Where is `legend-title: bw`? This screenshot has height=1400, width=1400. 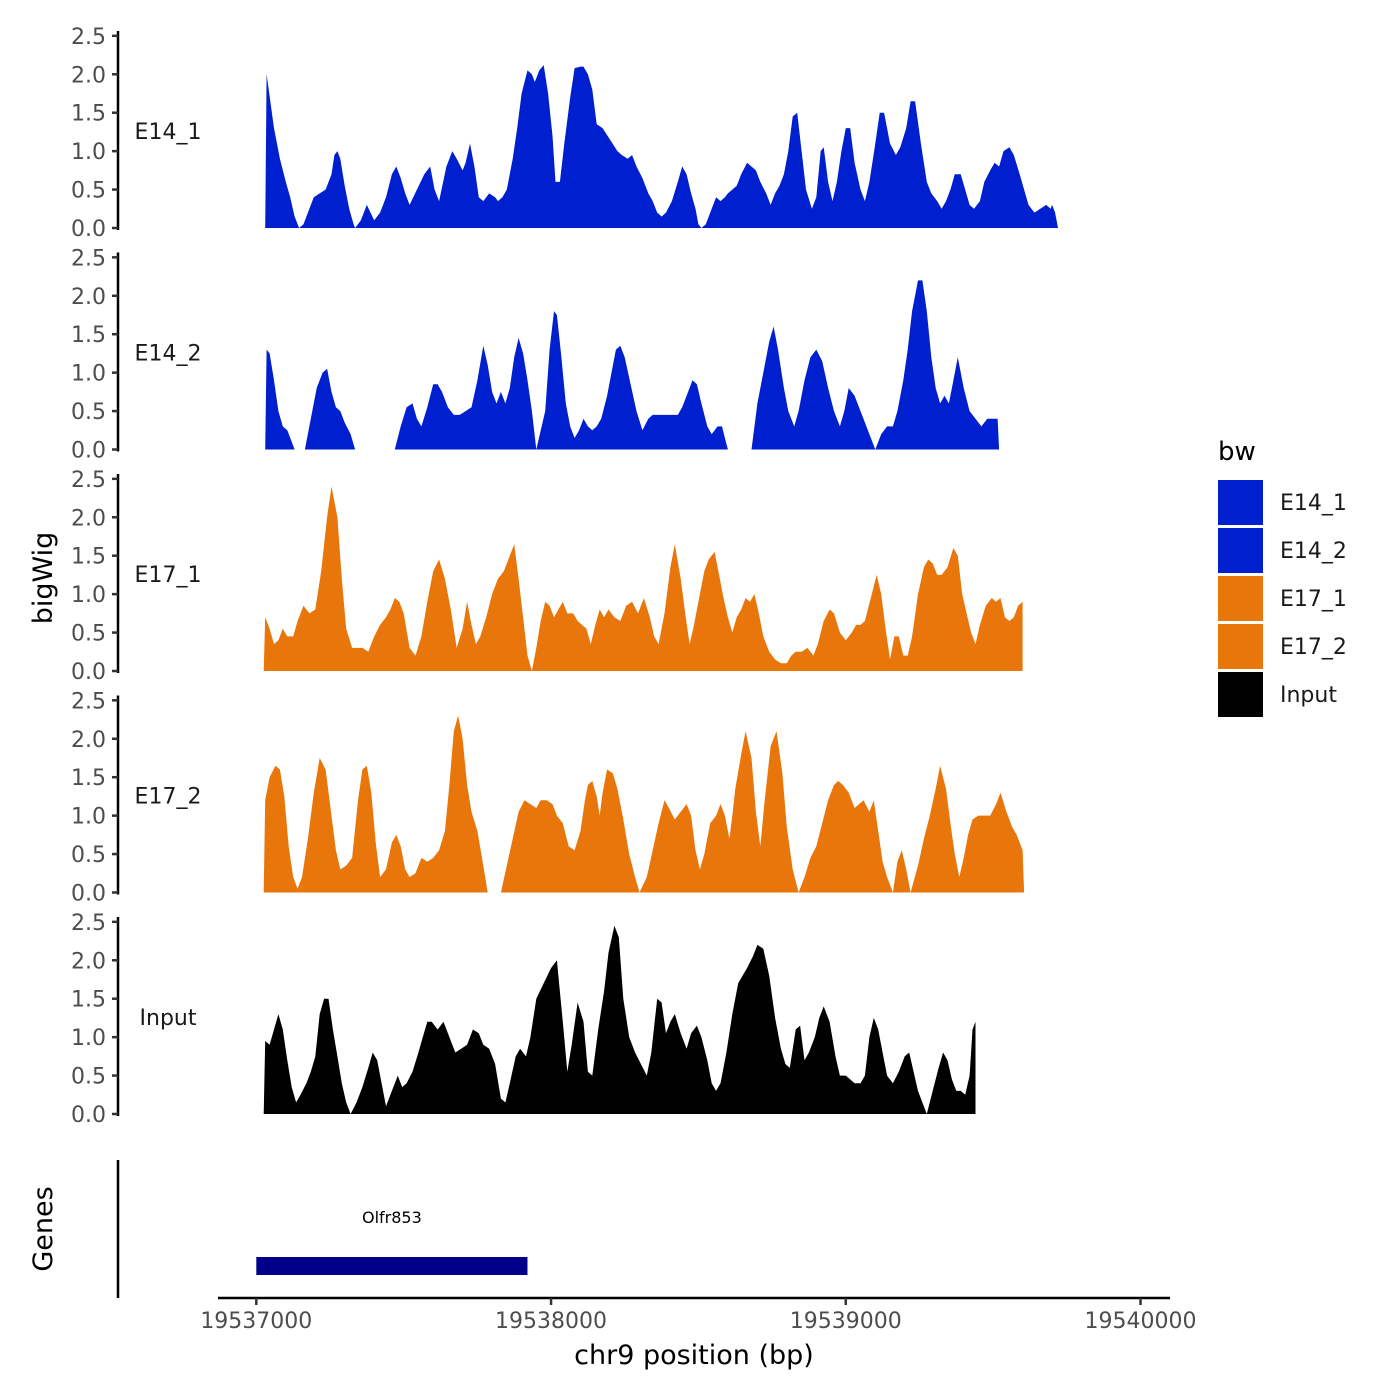
legend-title: bw is located at coordinates (1237, 452).